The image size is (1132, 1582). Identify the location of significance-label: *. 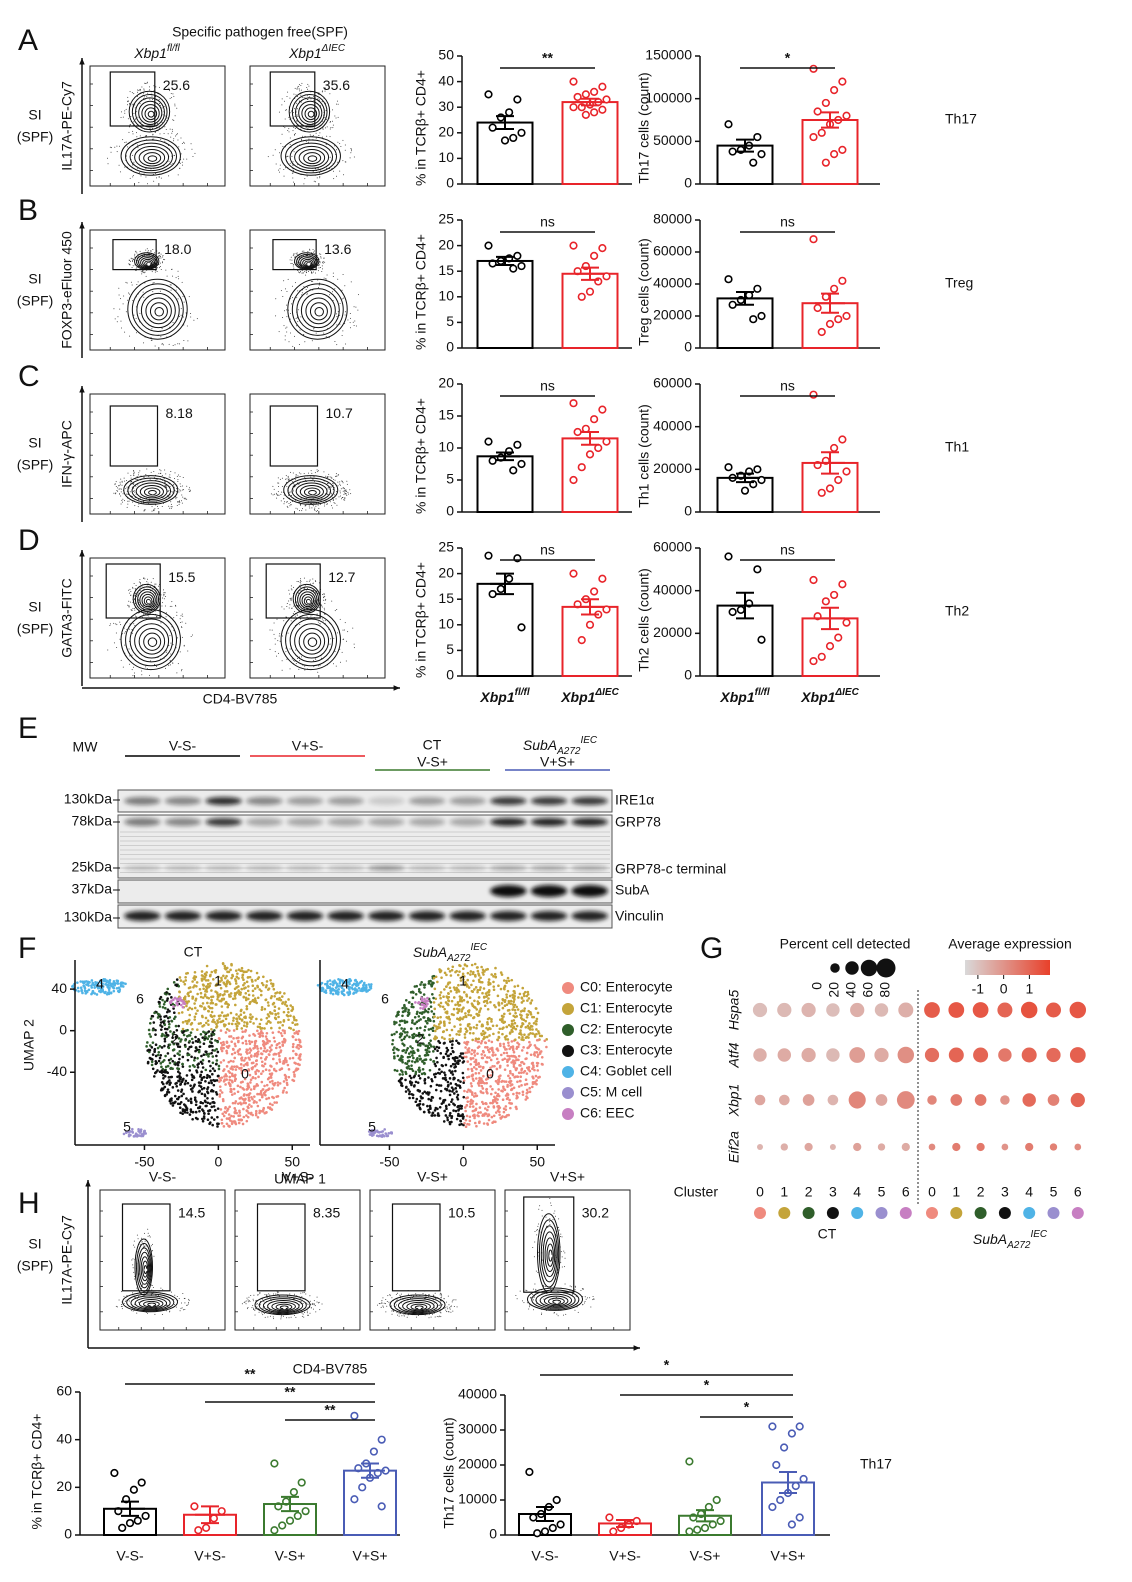
(667, 1365).